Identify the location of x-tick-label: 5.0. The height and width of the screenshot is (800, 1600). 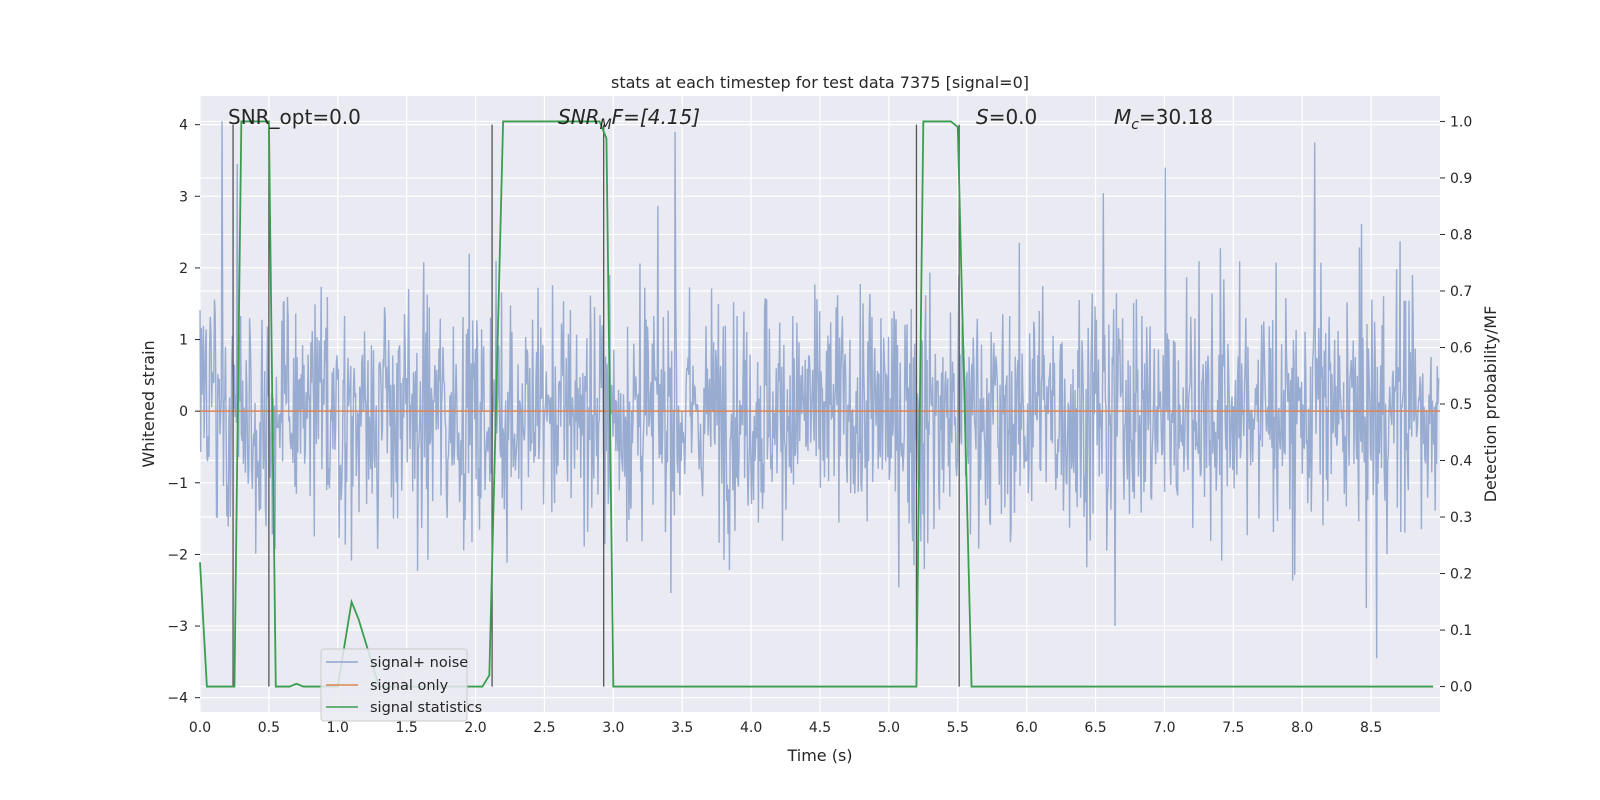
(889, 728).